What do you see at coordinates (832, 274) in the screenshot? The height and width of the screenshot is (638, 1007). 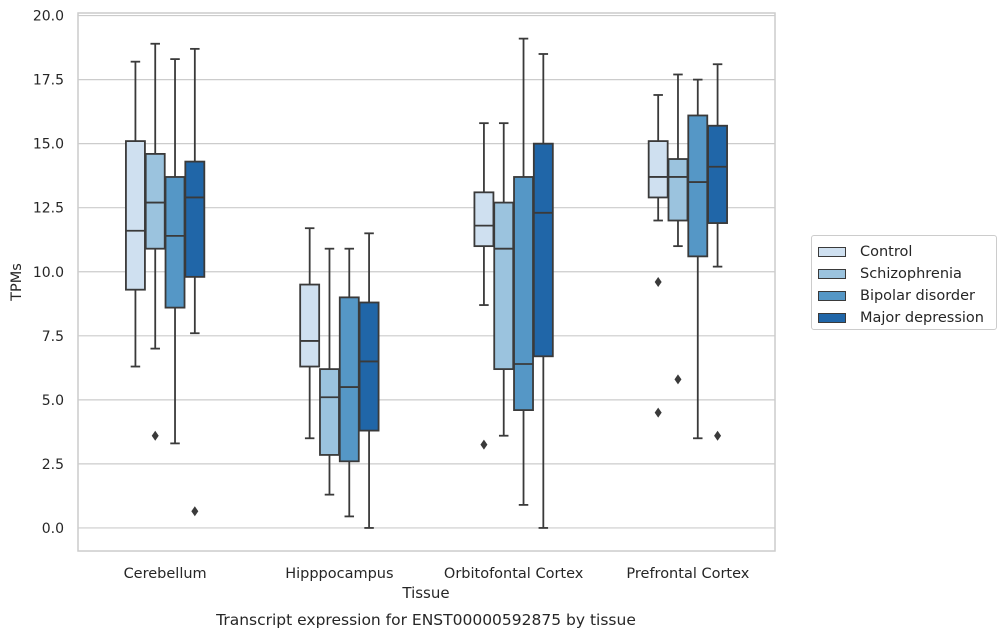 I see `legend-swatch-schizophrenia` at bounding box center [832, 274].